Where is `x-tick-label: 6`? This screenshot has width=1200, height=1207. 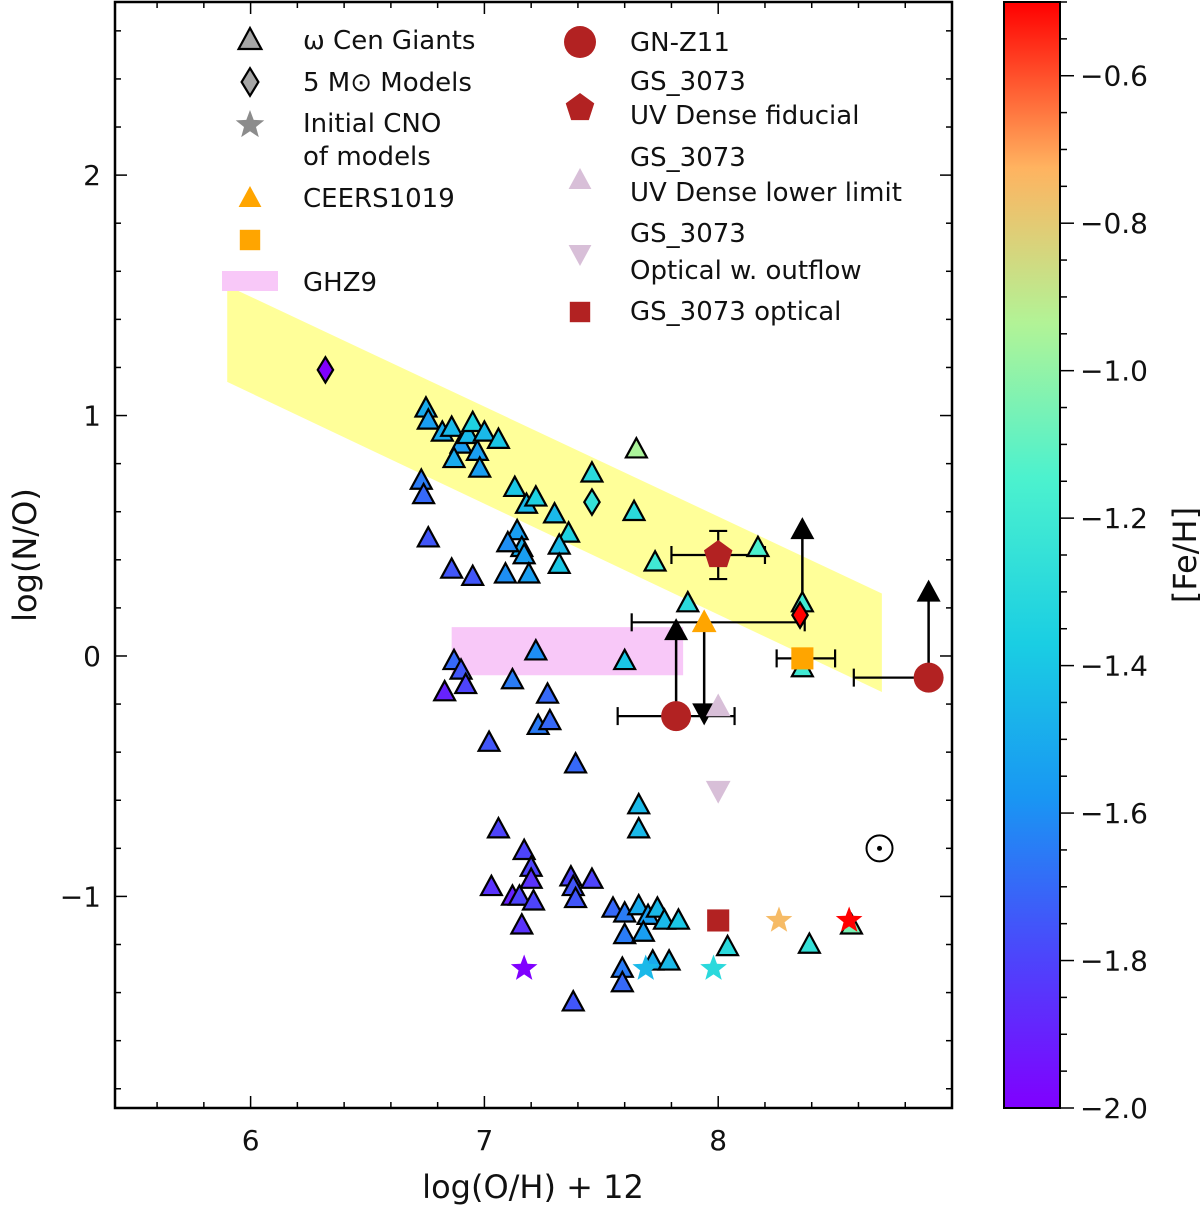 x-tick-label: 6 is located at coordinates (251, 1140).